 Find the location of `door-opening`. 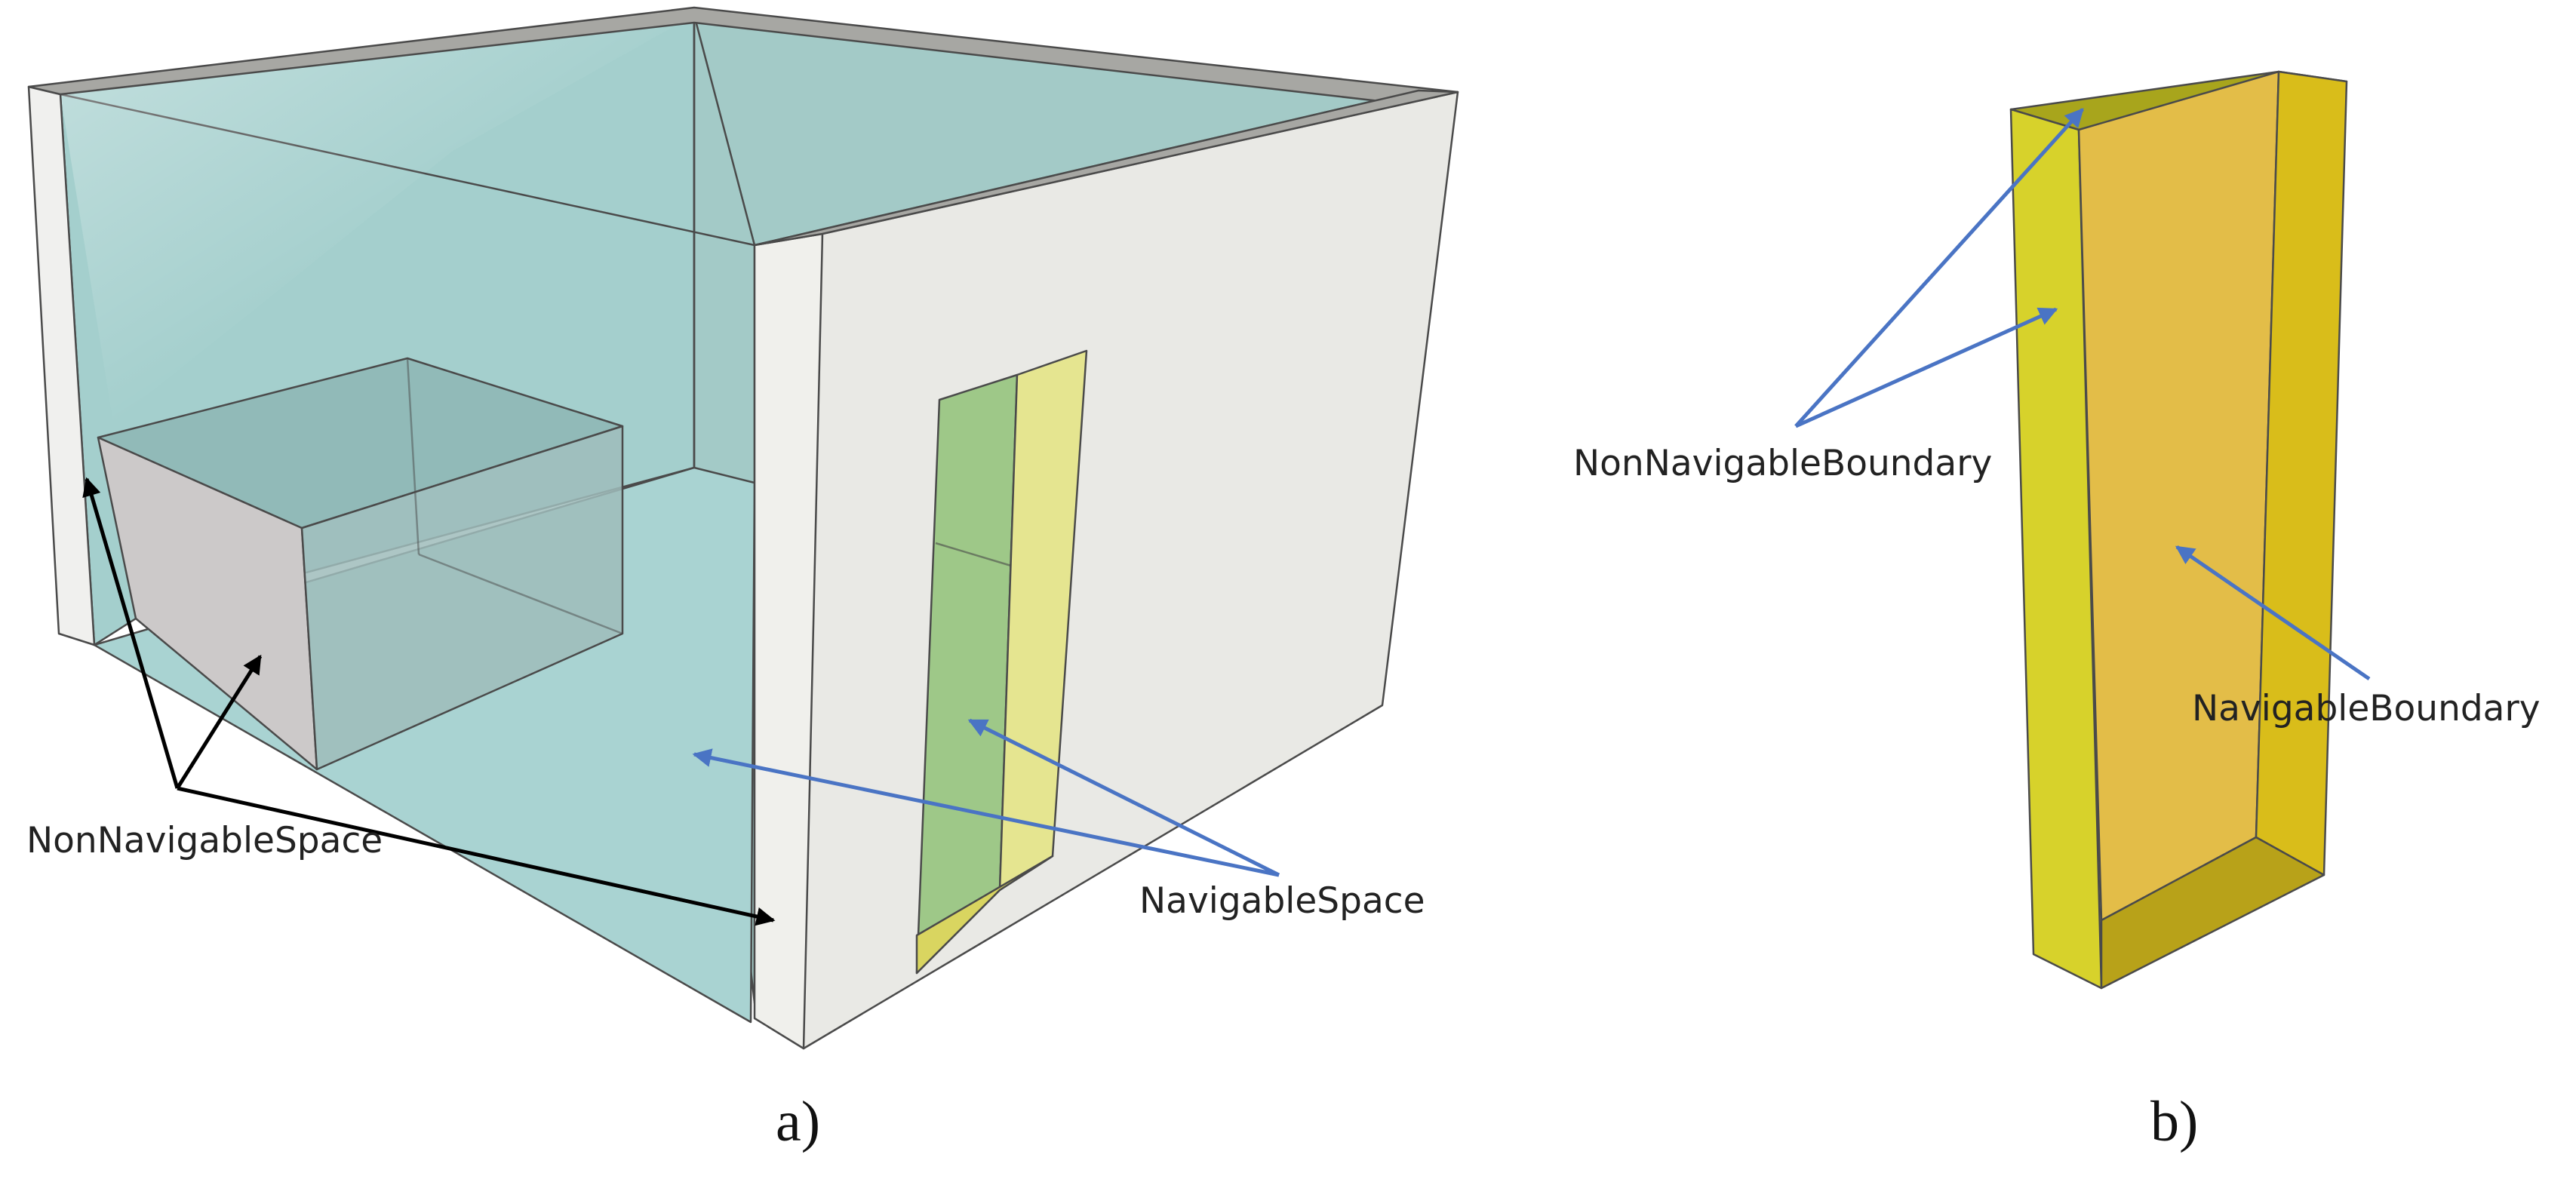

door-opening is located at coordinates (1001, 662).